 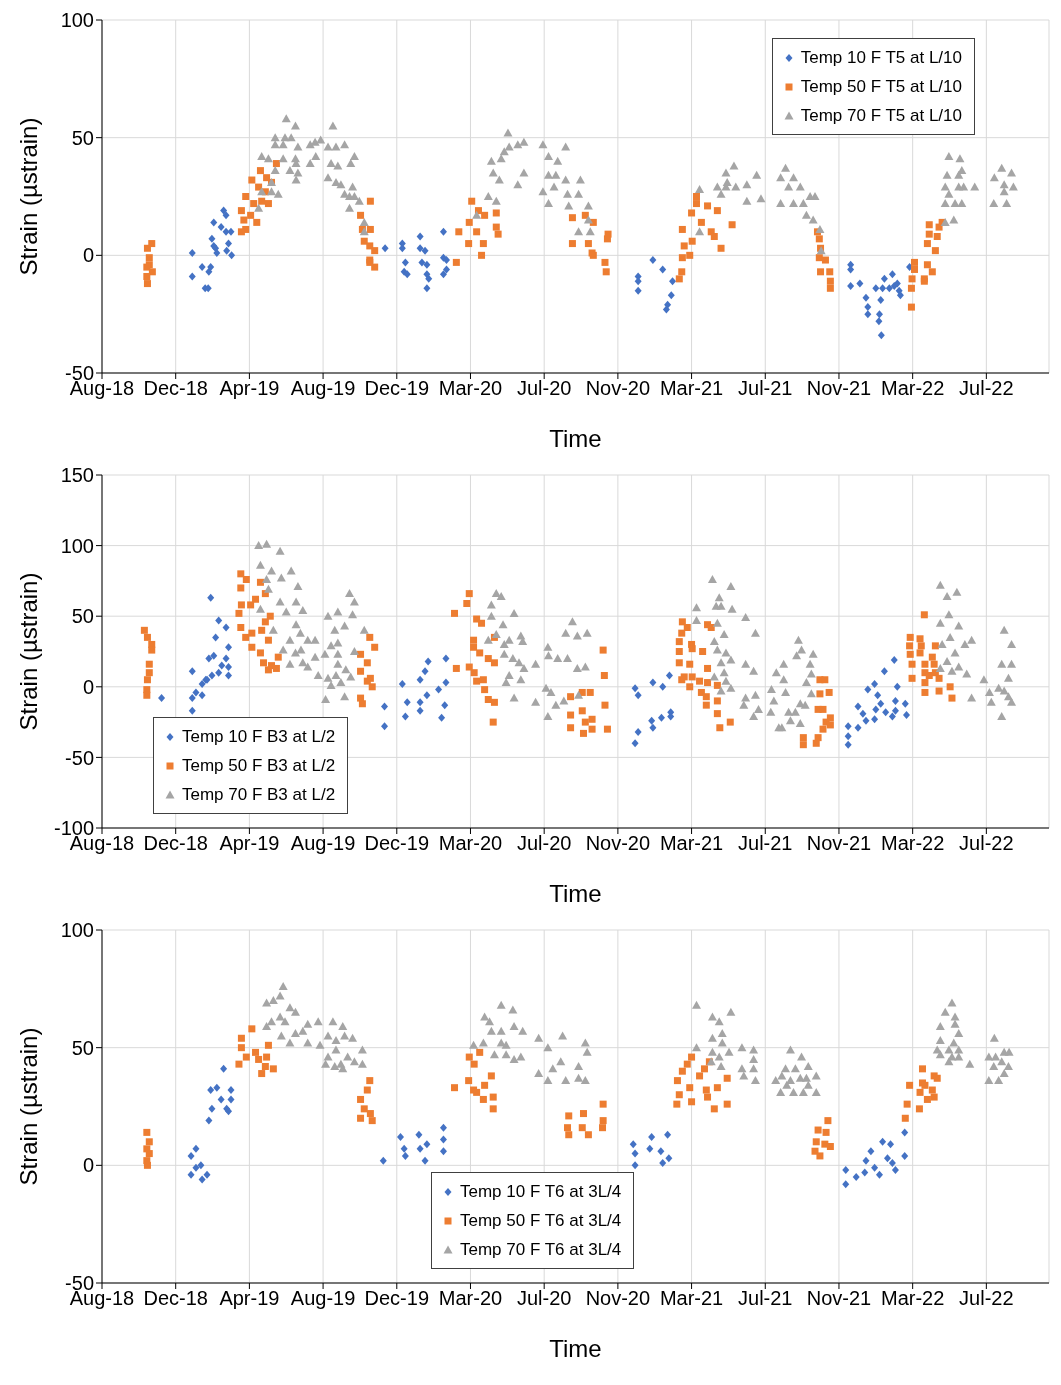 I want to click on legend-label: Temp 70 F T5 at L/10, so click(x=881, y=116).